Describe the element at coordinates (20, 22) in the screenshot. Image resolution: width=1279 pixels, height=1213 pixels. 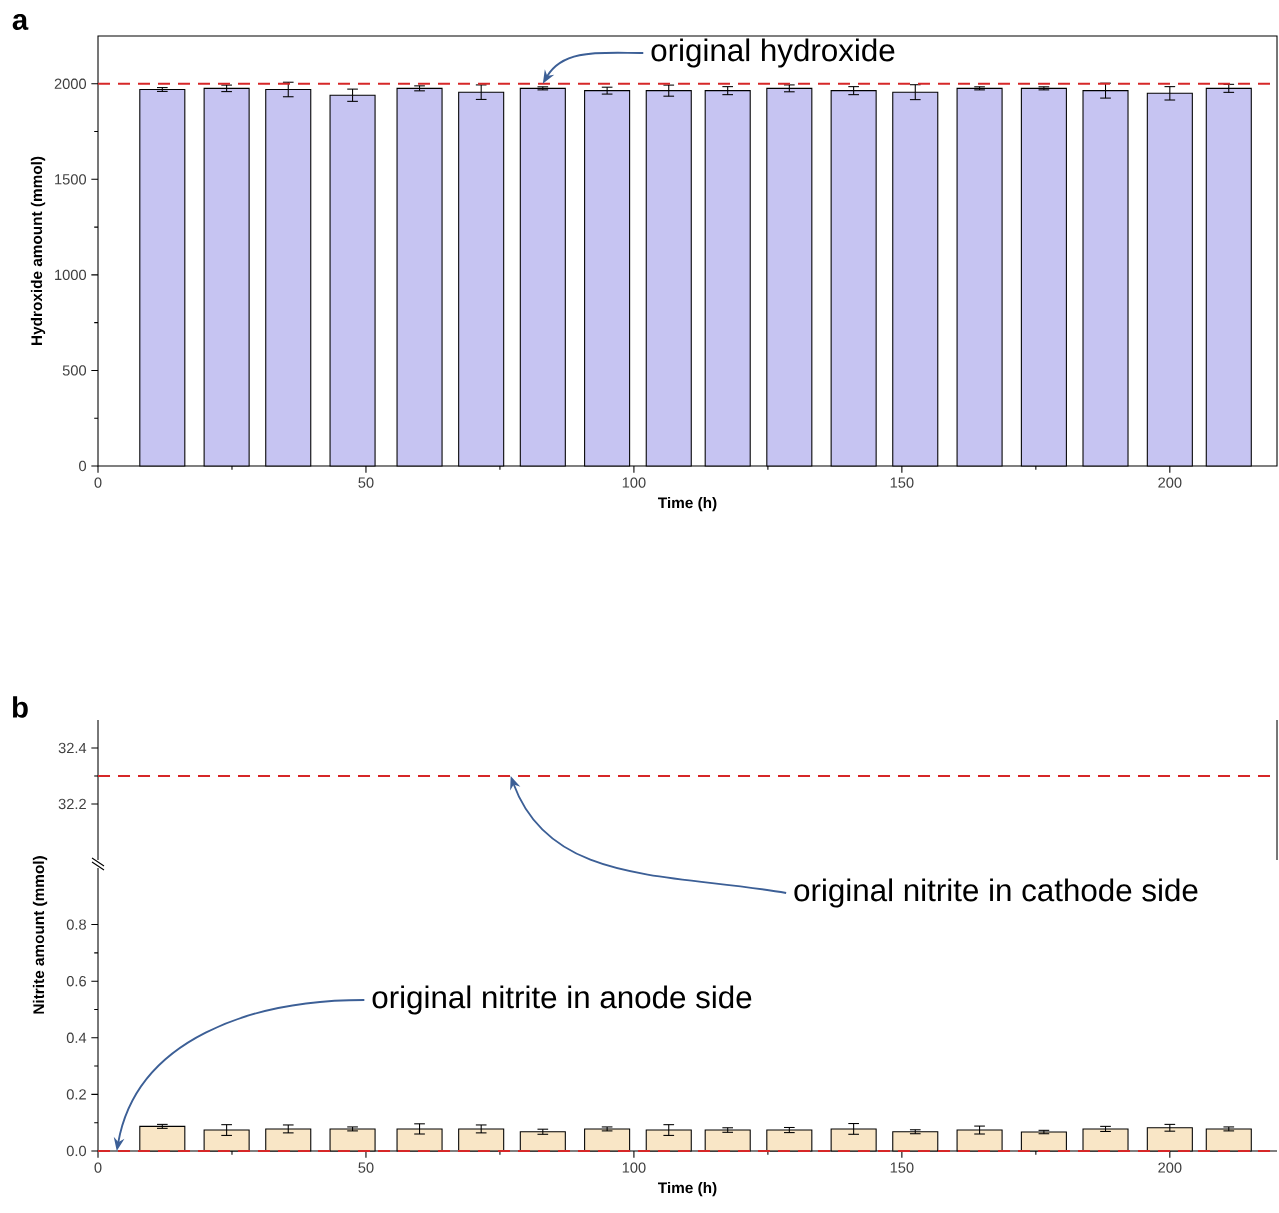
I see `chart-title: a` at that location.